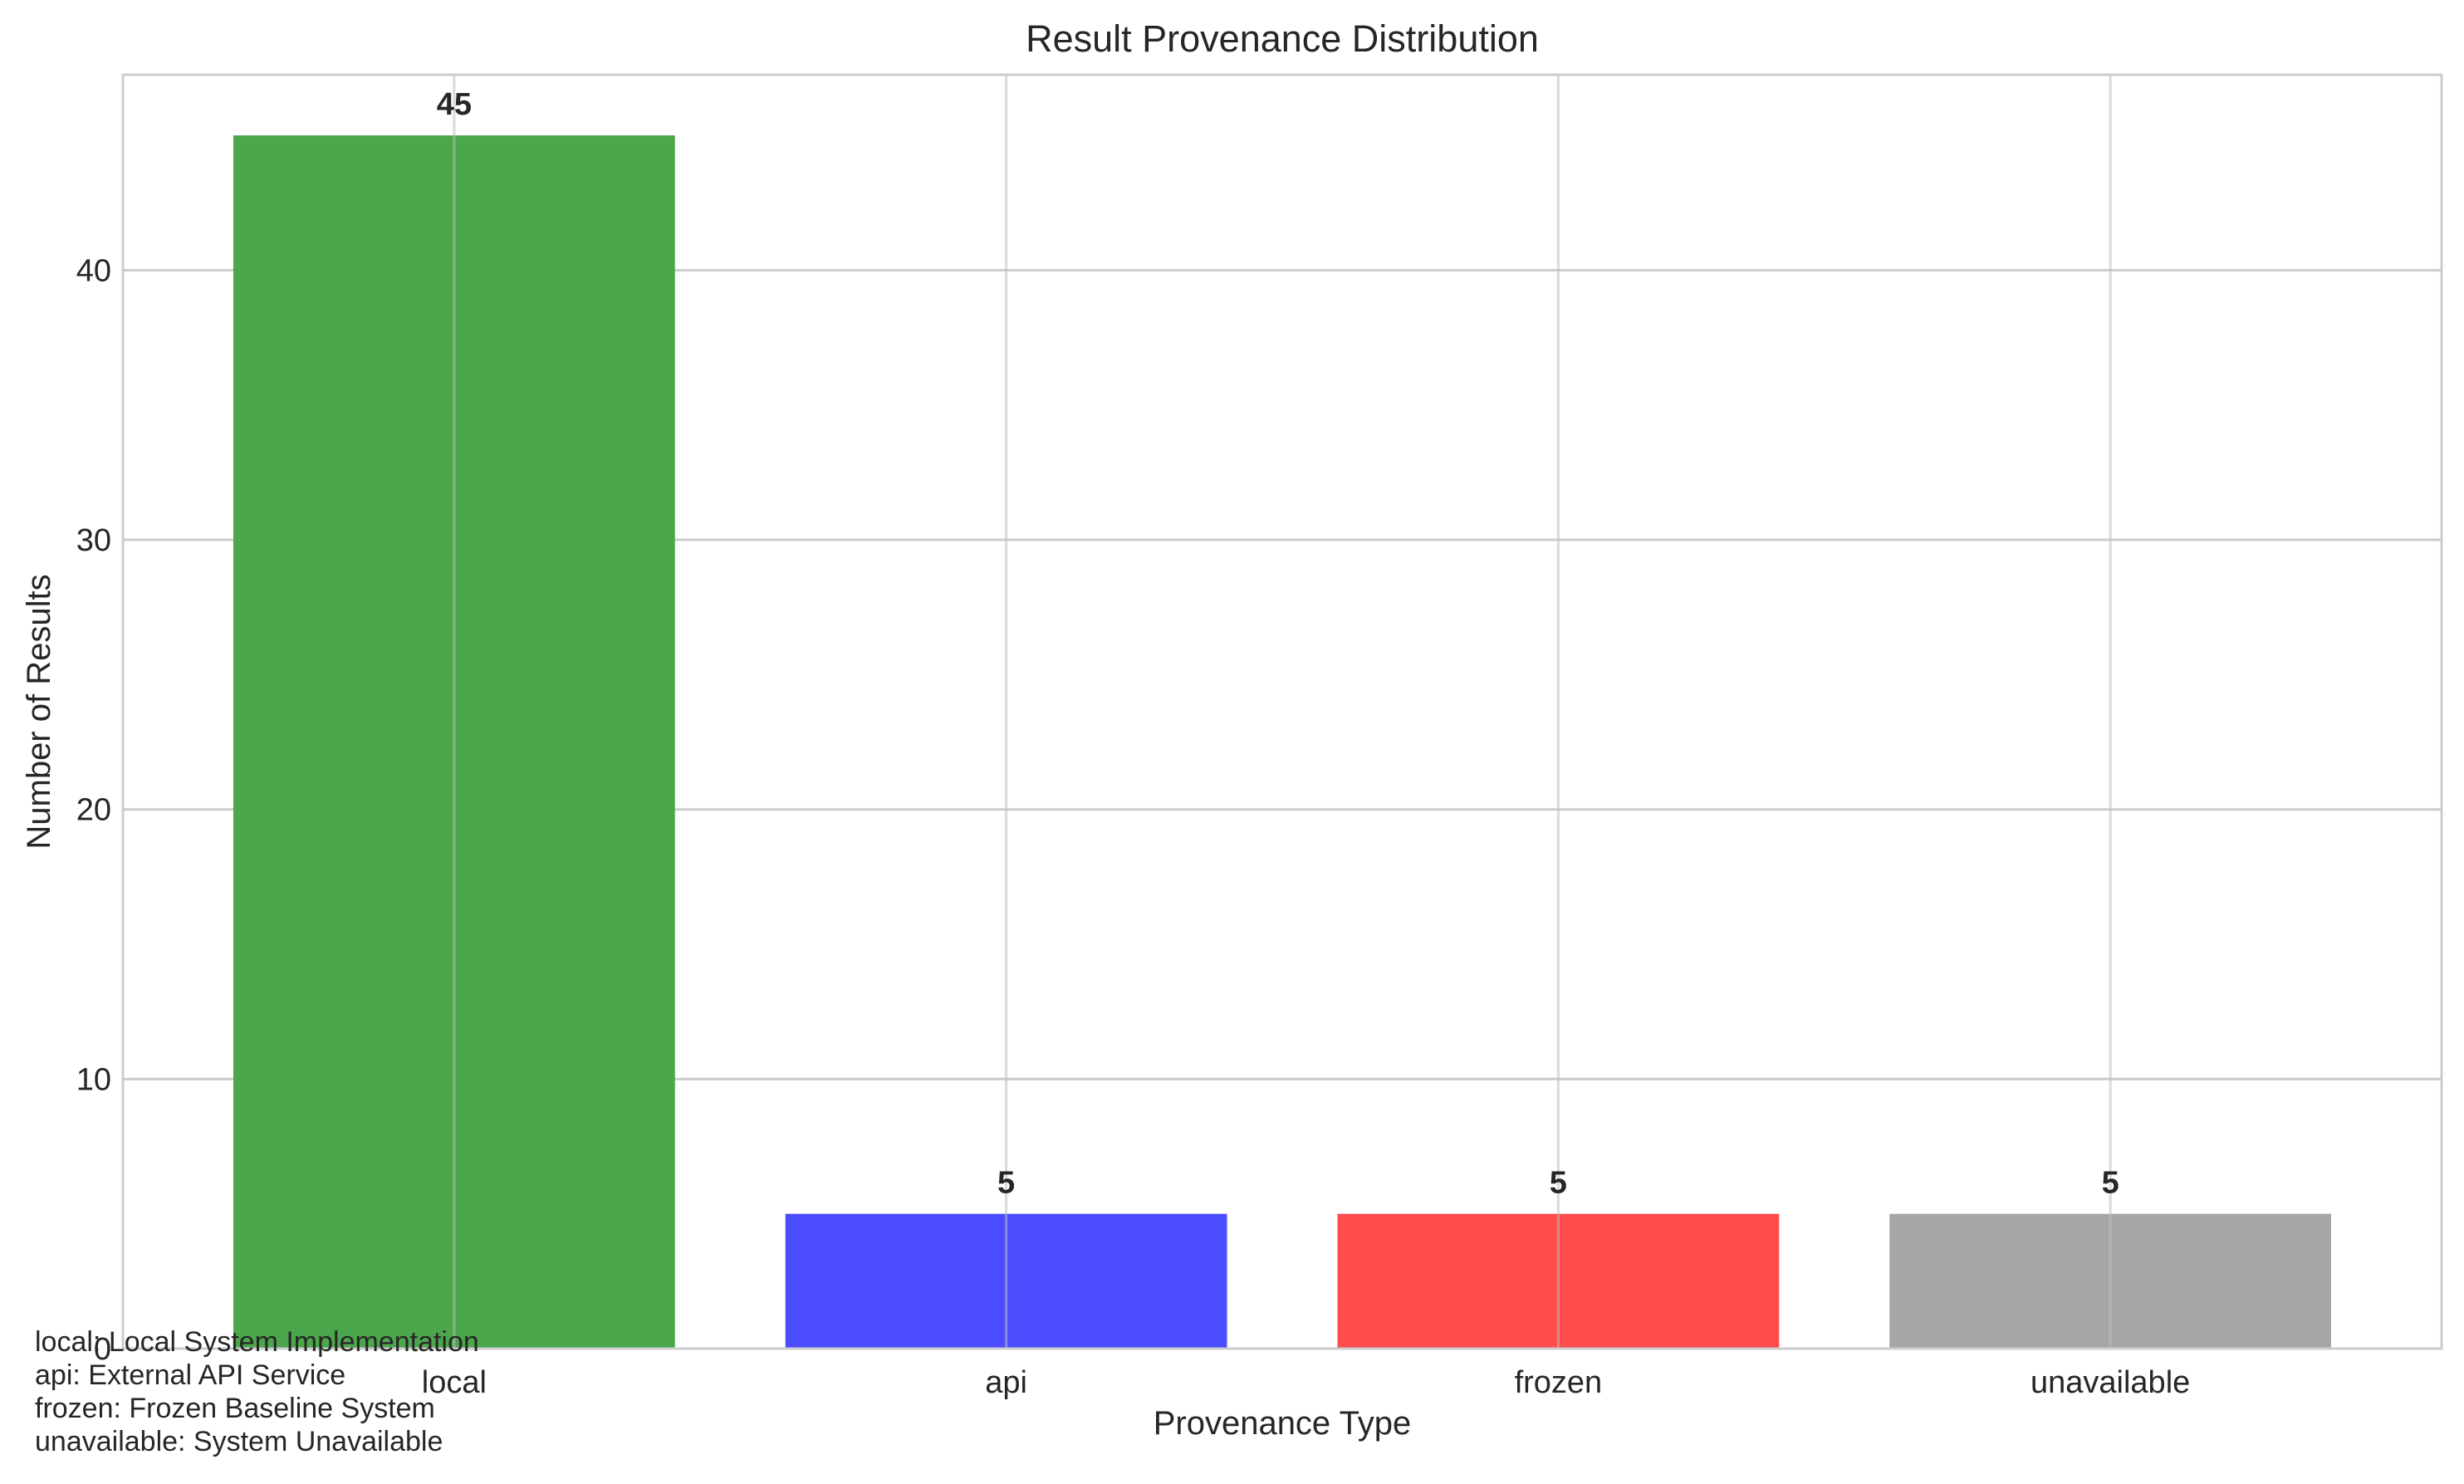 The image size is (2464, 1484). I want to click on x-tick-label-api: api, so click(1006, 1382).